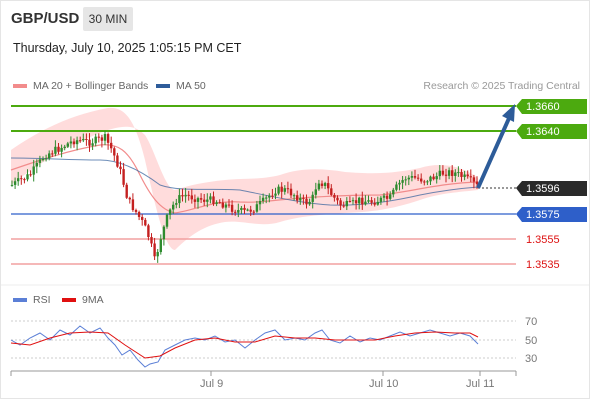 Image resolution: width=590 pixels, height=400 pixels. What do you see at coordinates (543, 240) in the screenshot?
I see `level-5-text: 1.3555` at bounding box center [543, 240].